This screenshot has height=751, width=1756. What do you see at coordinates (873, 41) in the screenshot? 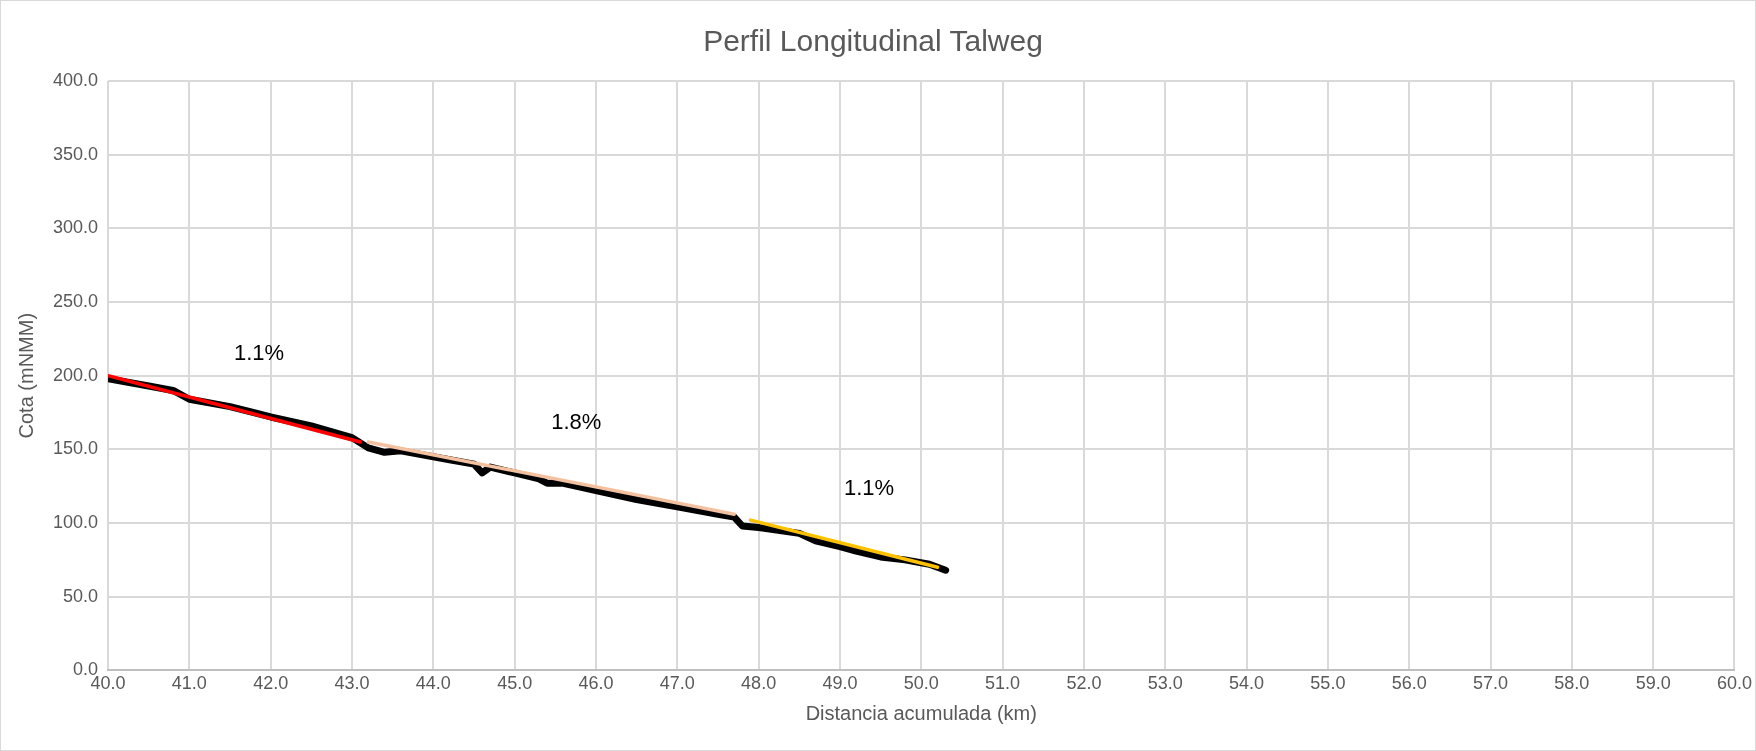
I see `chart-title: Perfil Longitudinal Talweg` at bounding box center [873, 41].